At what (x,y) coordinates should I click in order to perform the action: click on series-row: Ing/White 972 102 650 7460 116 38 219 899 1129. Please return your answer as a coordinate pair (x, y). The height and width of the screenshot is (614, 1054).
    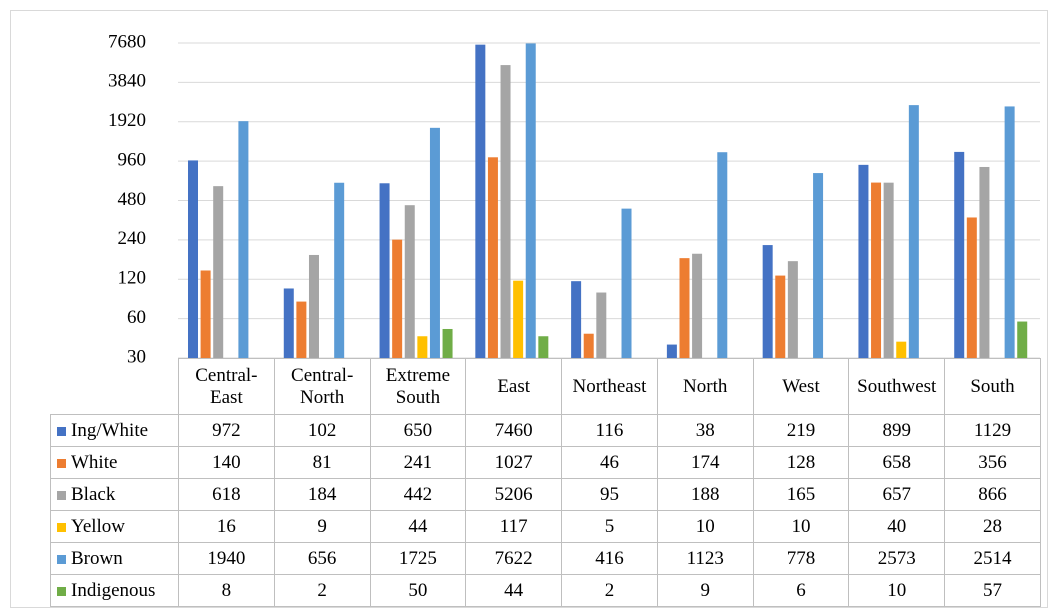
    Looking at the image, I should click on (545, 430).